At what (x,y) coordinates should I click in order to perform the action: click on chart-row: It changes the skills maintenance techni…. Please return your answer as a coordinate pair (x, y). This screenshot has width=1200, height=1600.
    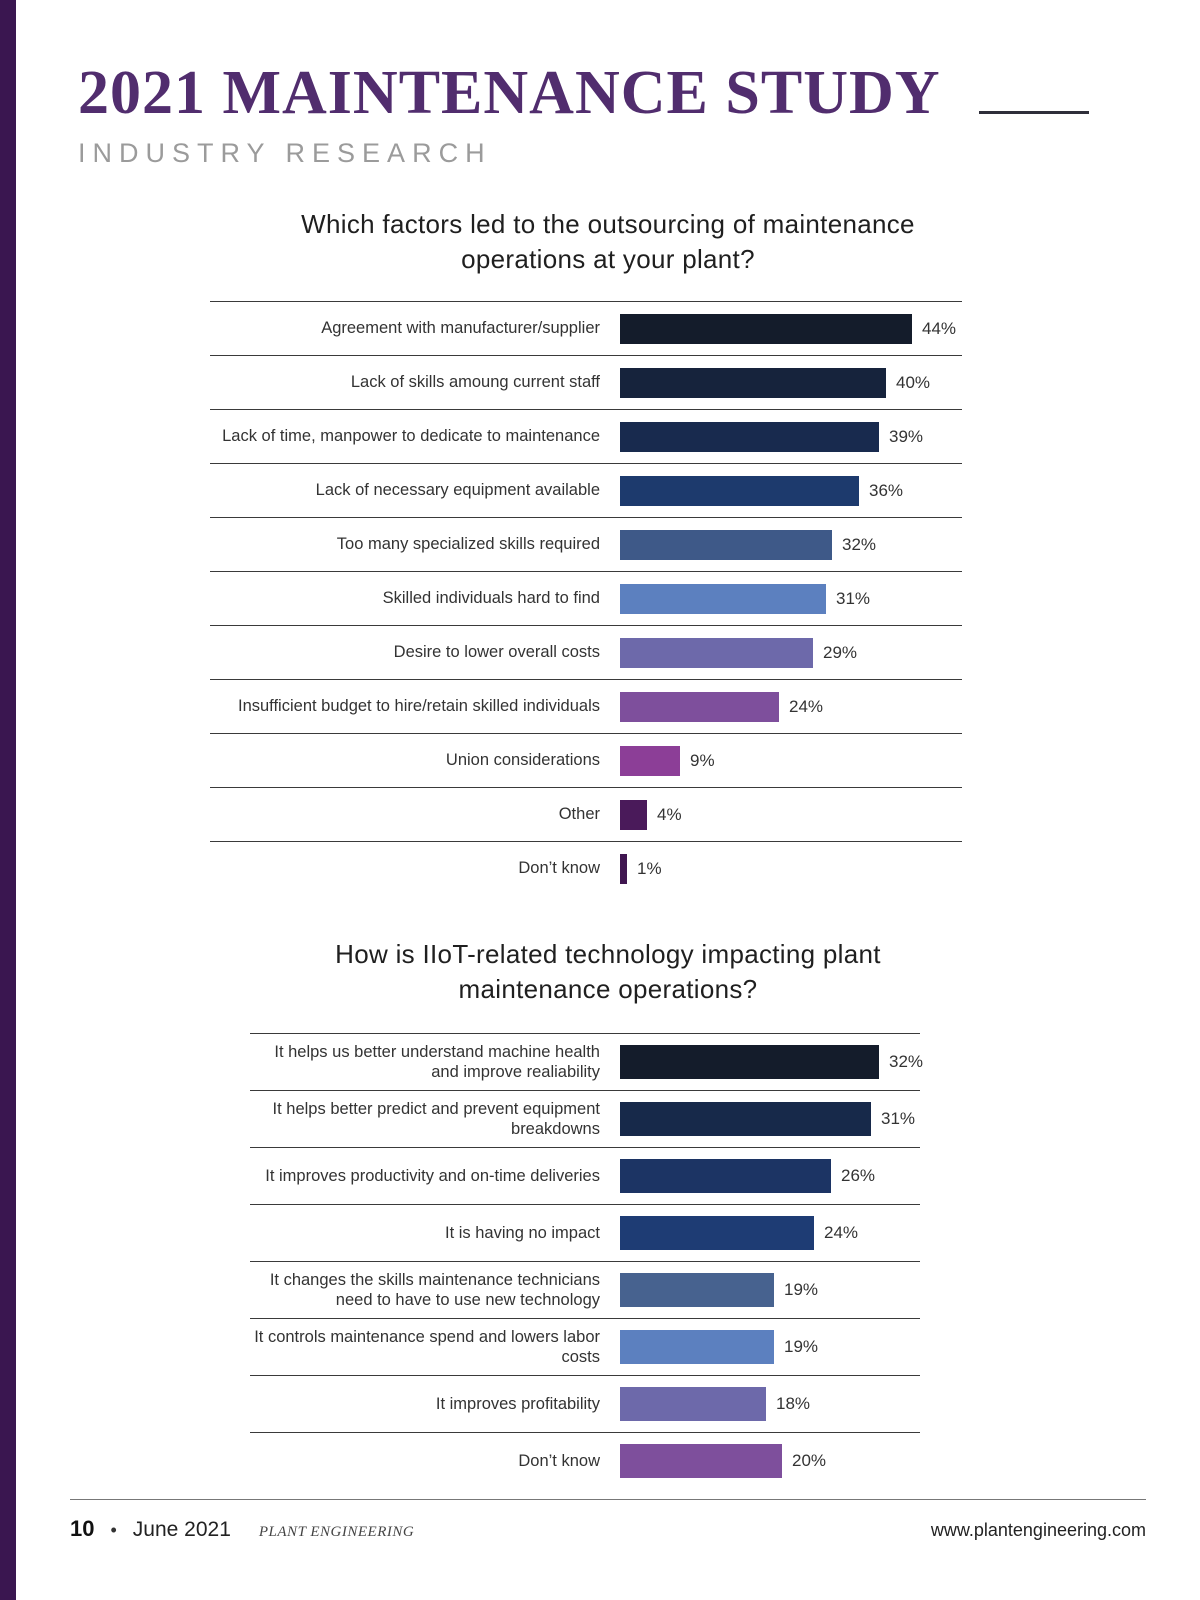
    Looking at the image, I should click on (585, 1289).